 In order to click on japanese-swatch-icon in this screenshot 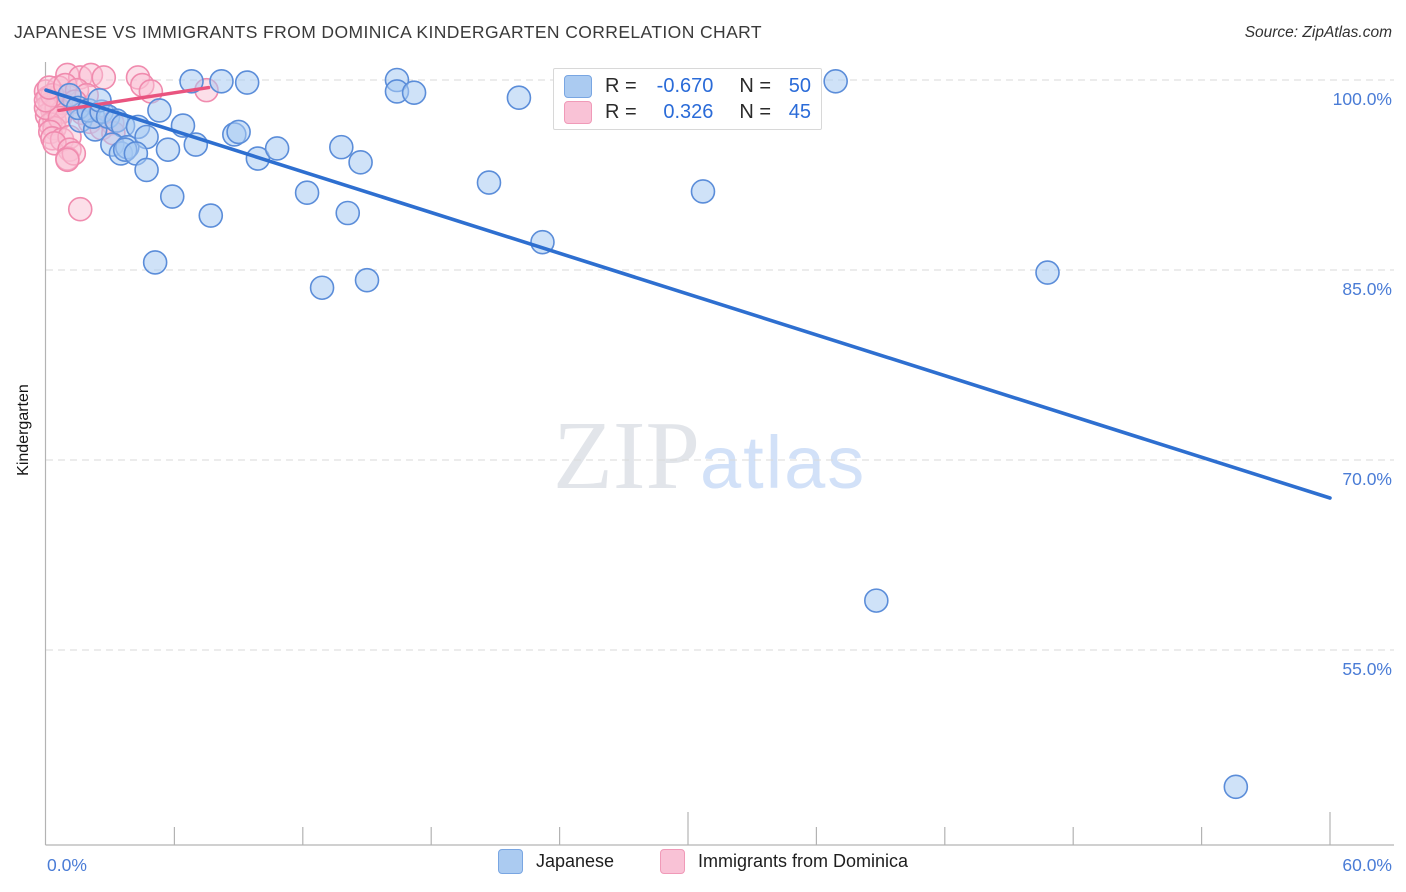, I will do `click(578, 86)`.